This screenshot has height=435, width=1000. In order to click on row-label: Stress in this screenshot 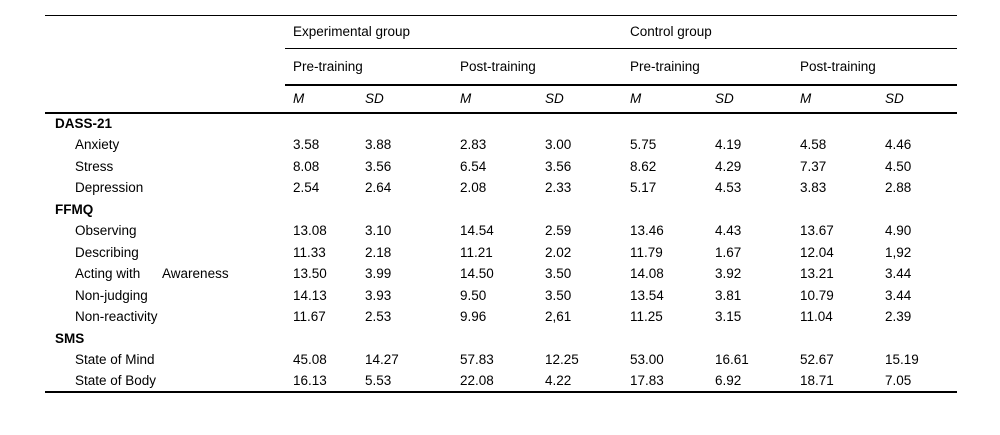, I will do `click(94, 166)`.